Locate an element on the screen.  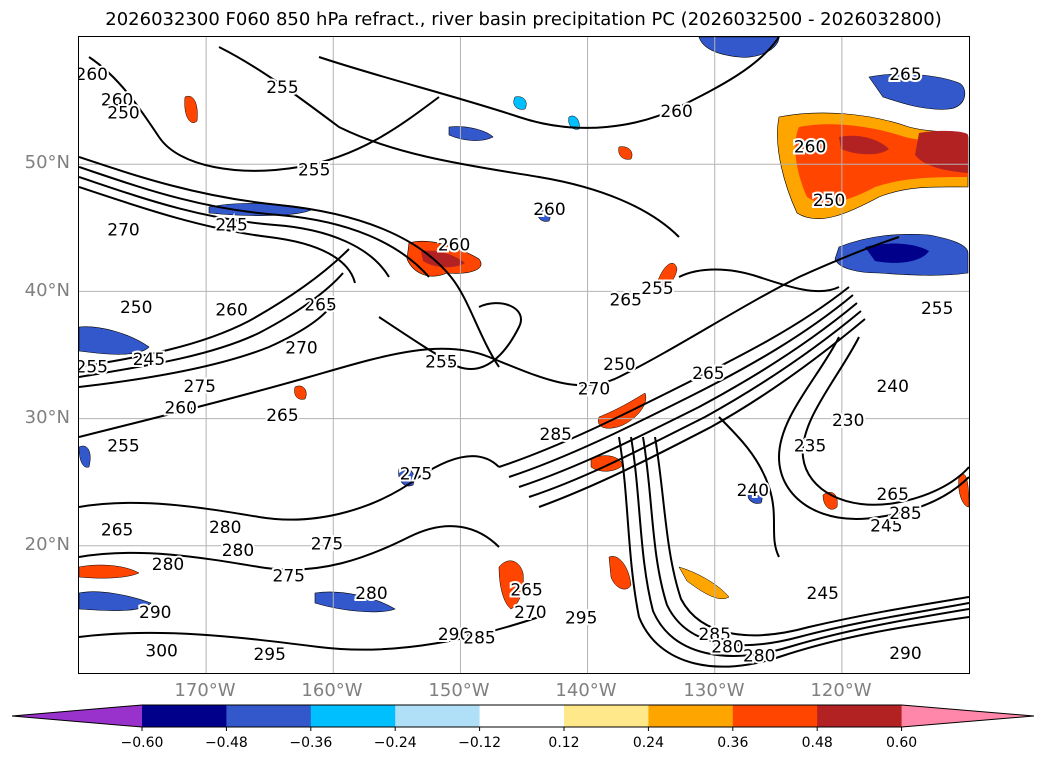
lat-label-50: 50°N is located at coordinates (47, 162).